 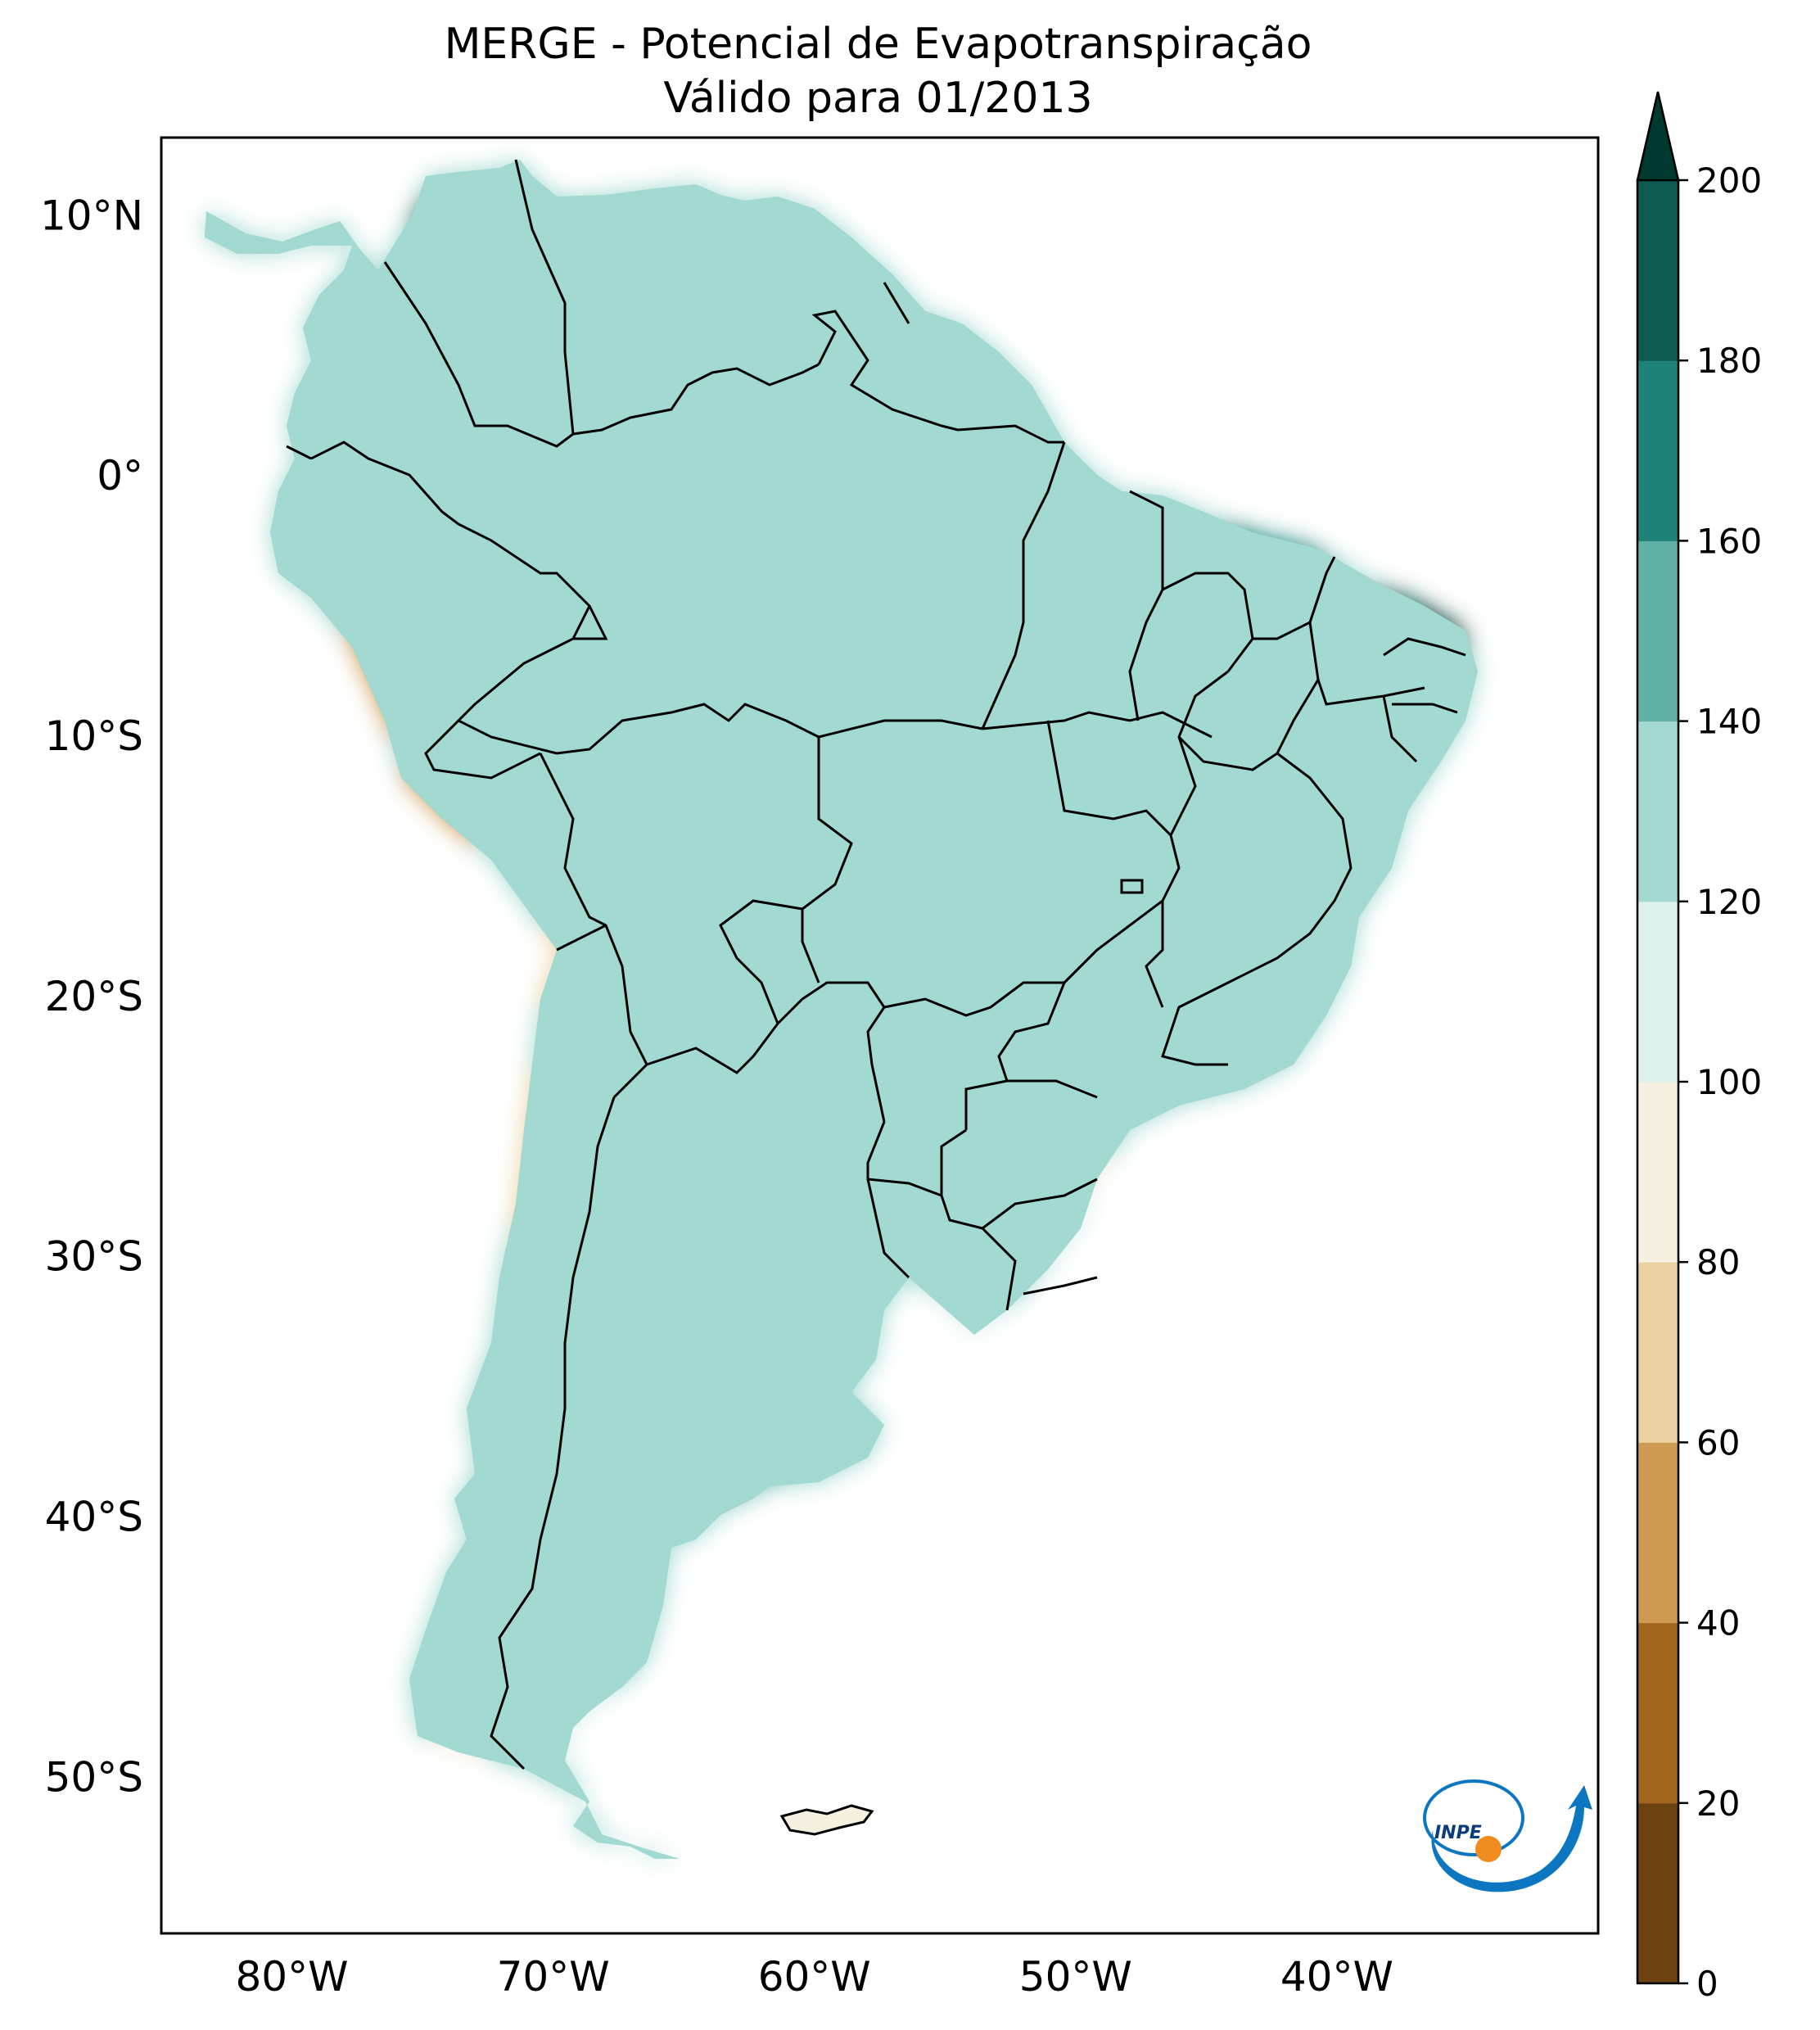 What do you see at coordinates (1729, 1082) in the screenshot?
I see `colorbar-tick-label: 100` at bounding box center [1729, 1082].